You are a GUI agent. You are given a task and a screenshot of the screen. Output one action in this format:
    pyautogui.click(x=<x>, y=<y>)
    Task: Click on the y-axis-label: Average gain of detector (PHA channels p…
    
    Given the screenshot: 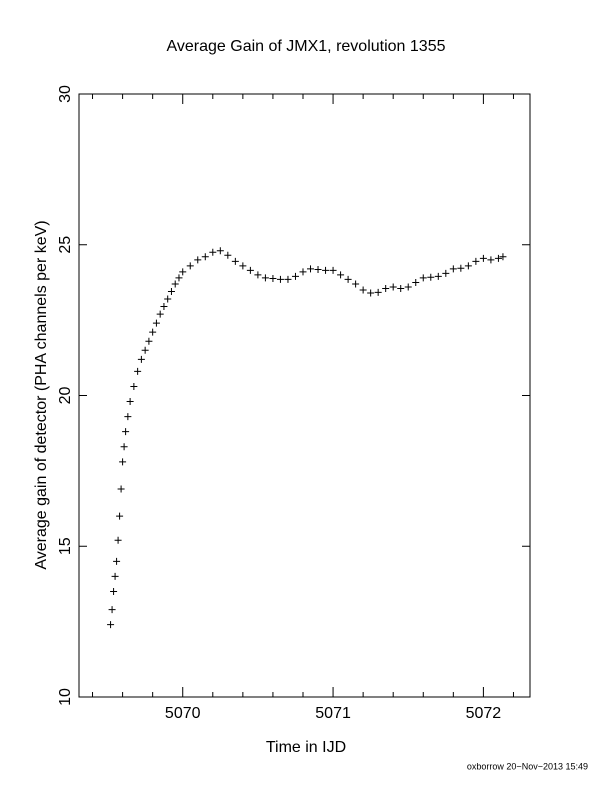 What is the action you would take?
    pyautogui.click(x=41, y=394)
    